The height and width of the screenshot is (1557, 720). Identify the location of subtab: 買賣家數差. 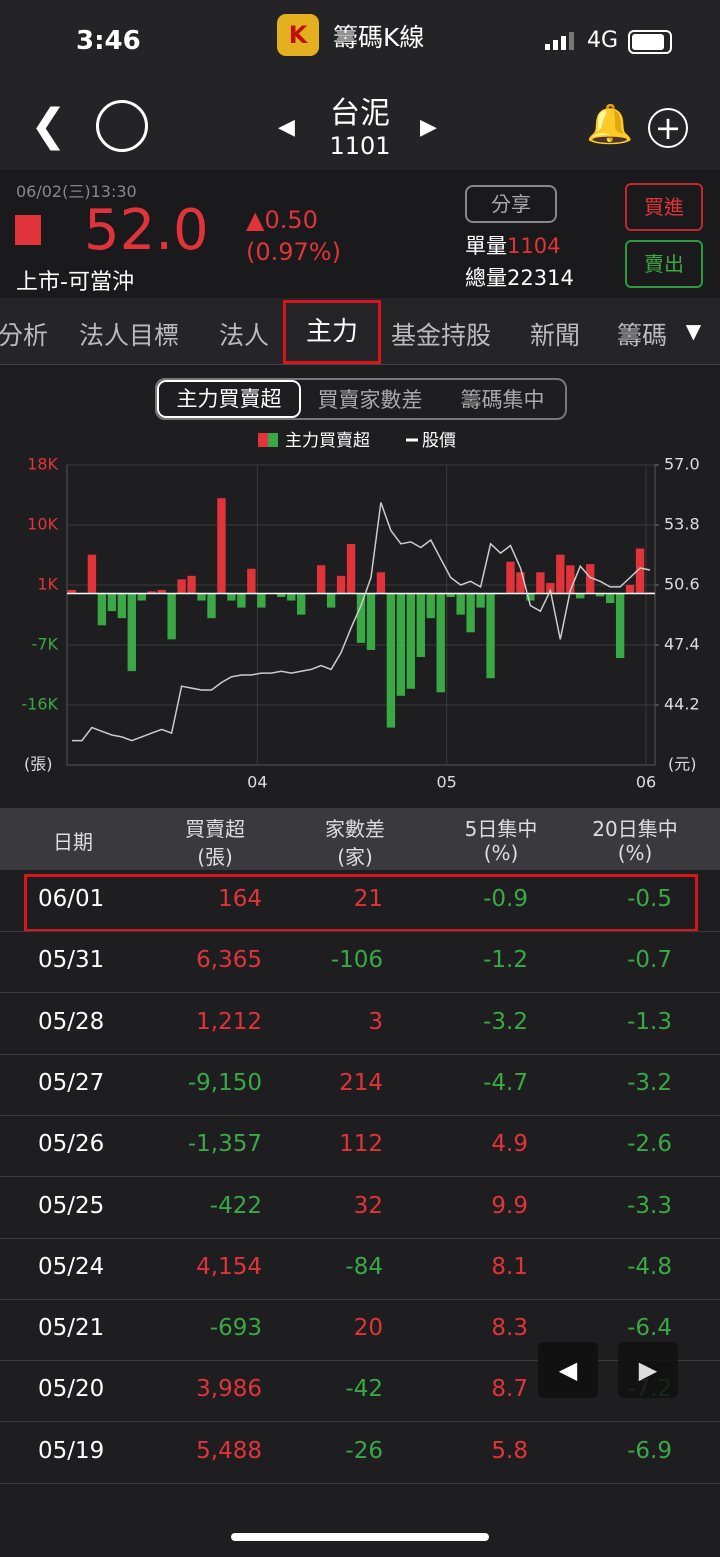
(370, 400).